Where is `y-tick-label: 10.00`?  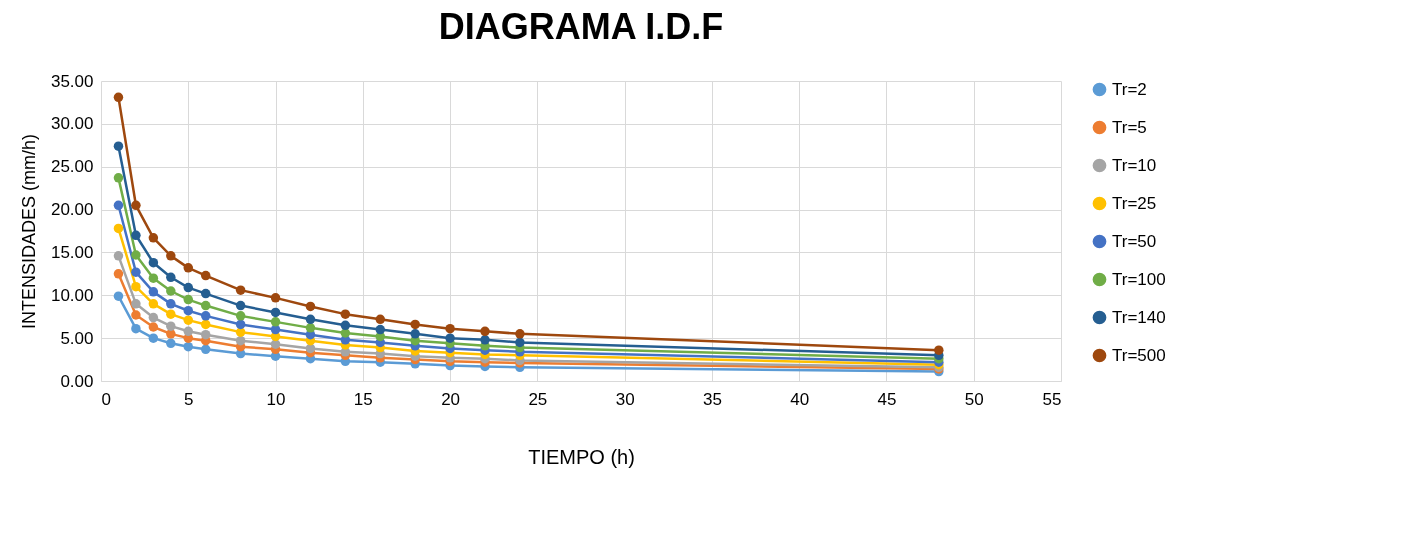 y-tick-label: 10.00 is located at coordinates (72, 295).